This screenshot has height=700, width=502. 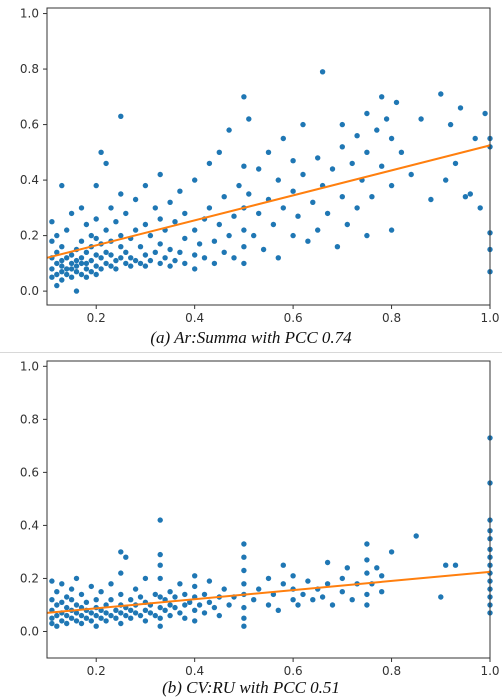 What do you see at coordinates (293, 318) in the screenshot?
I see `x-tick-label: 0.6` at bounding box center [293, 318].